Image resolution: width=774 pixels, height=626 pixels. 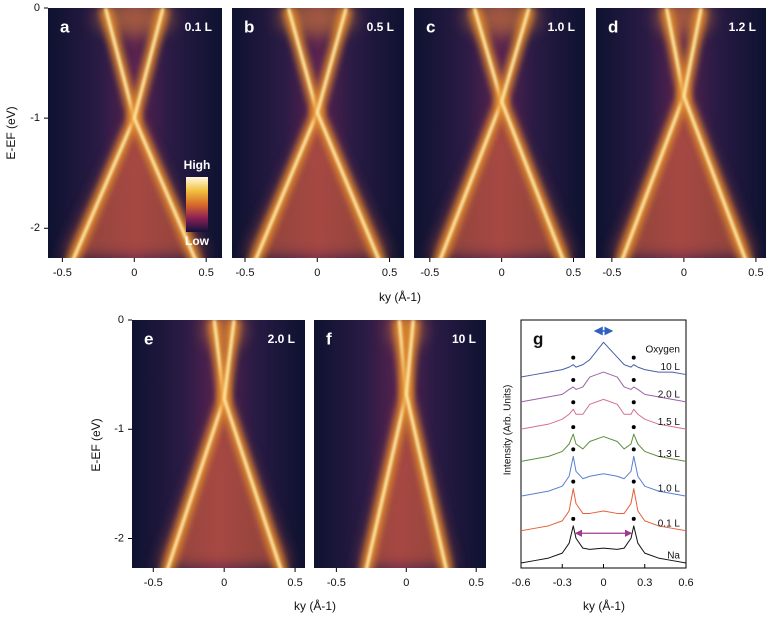 I want to click on dose-label: 1.0 L, so click(x=561, y=27).